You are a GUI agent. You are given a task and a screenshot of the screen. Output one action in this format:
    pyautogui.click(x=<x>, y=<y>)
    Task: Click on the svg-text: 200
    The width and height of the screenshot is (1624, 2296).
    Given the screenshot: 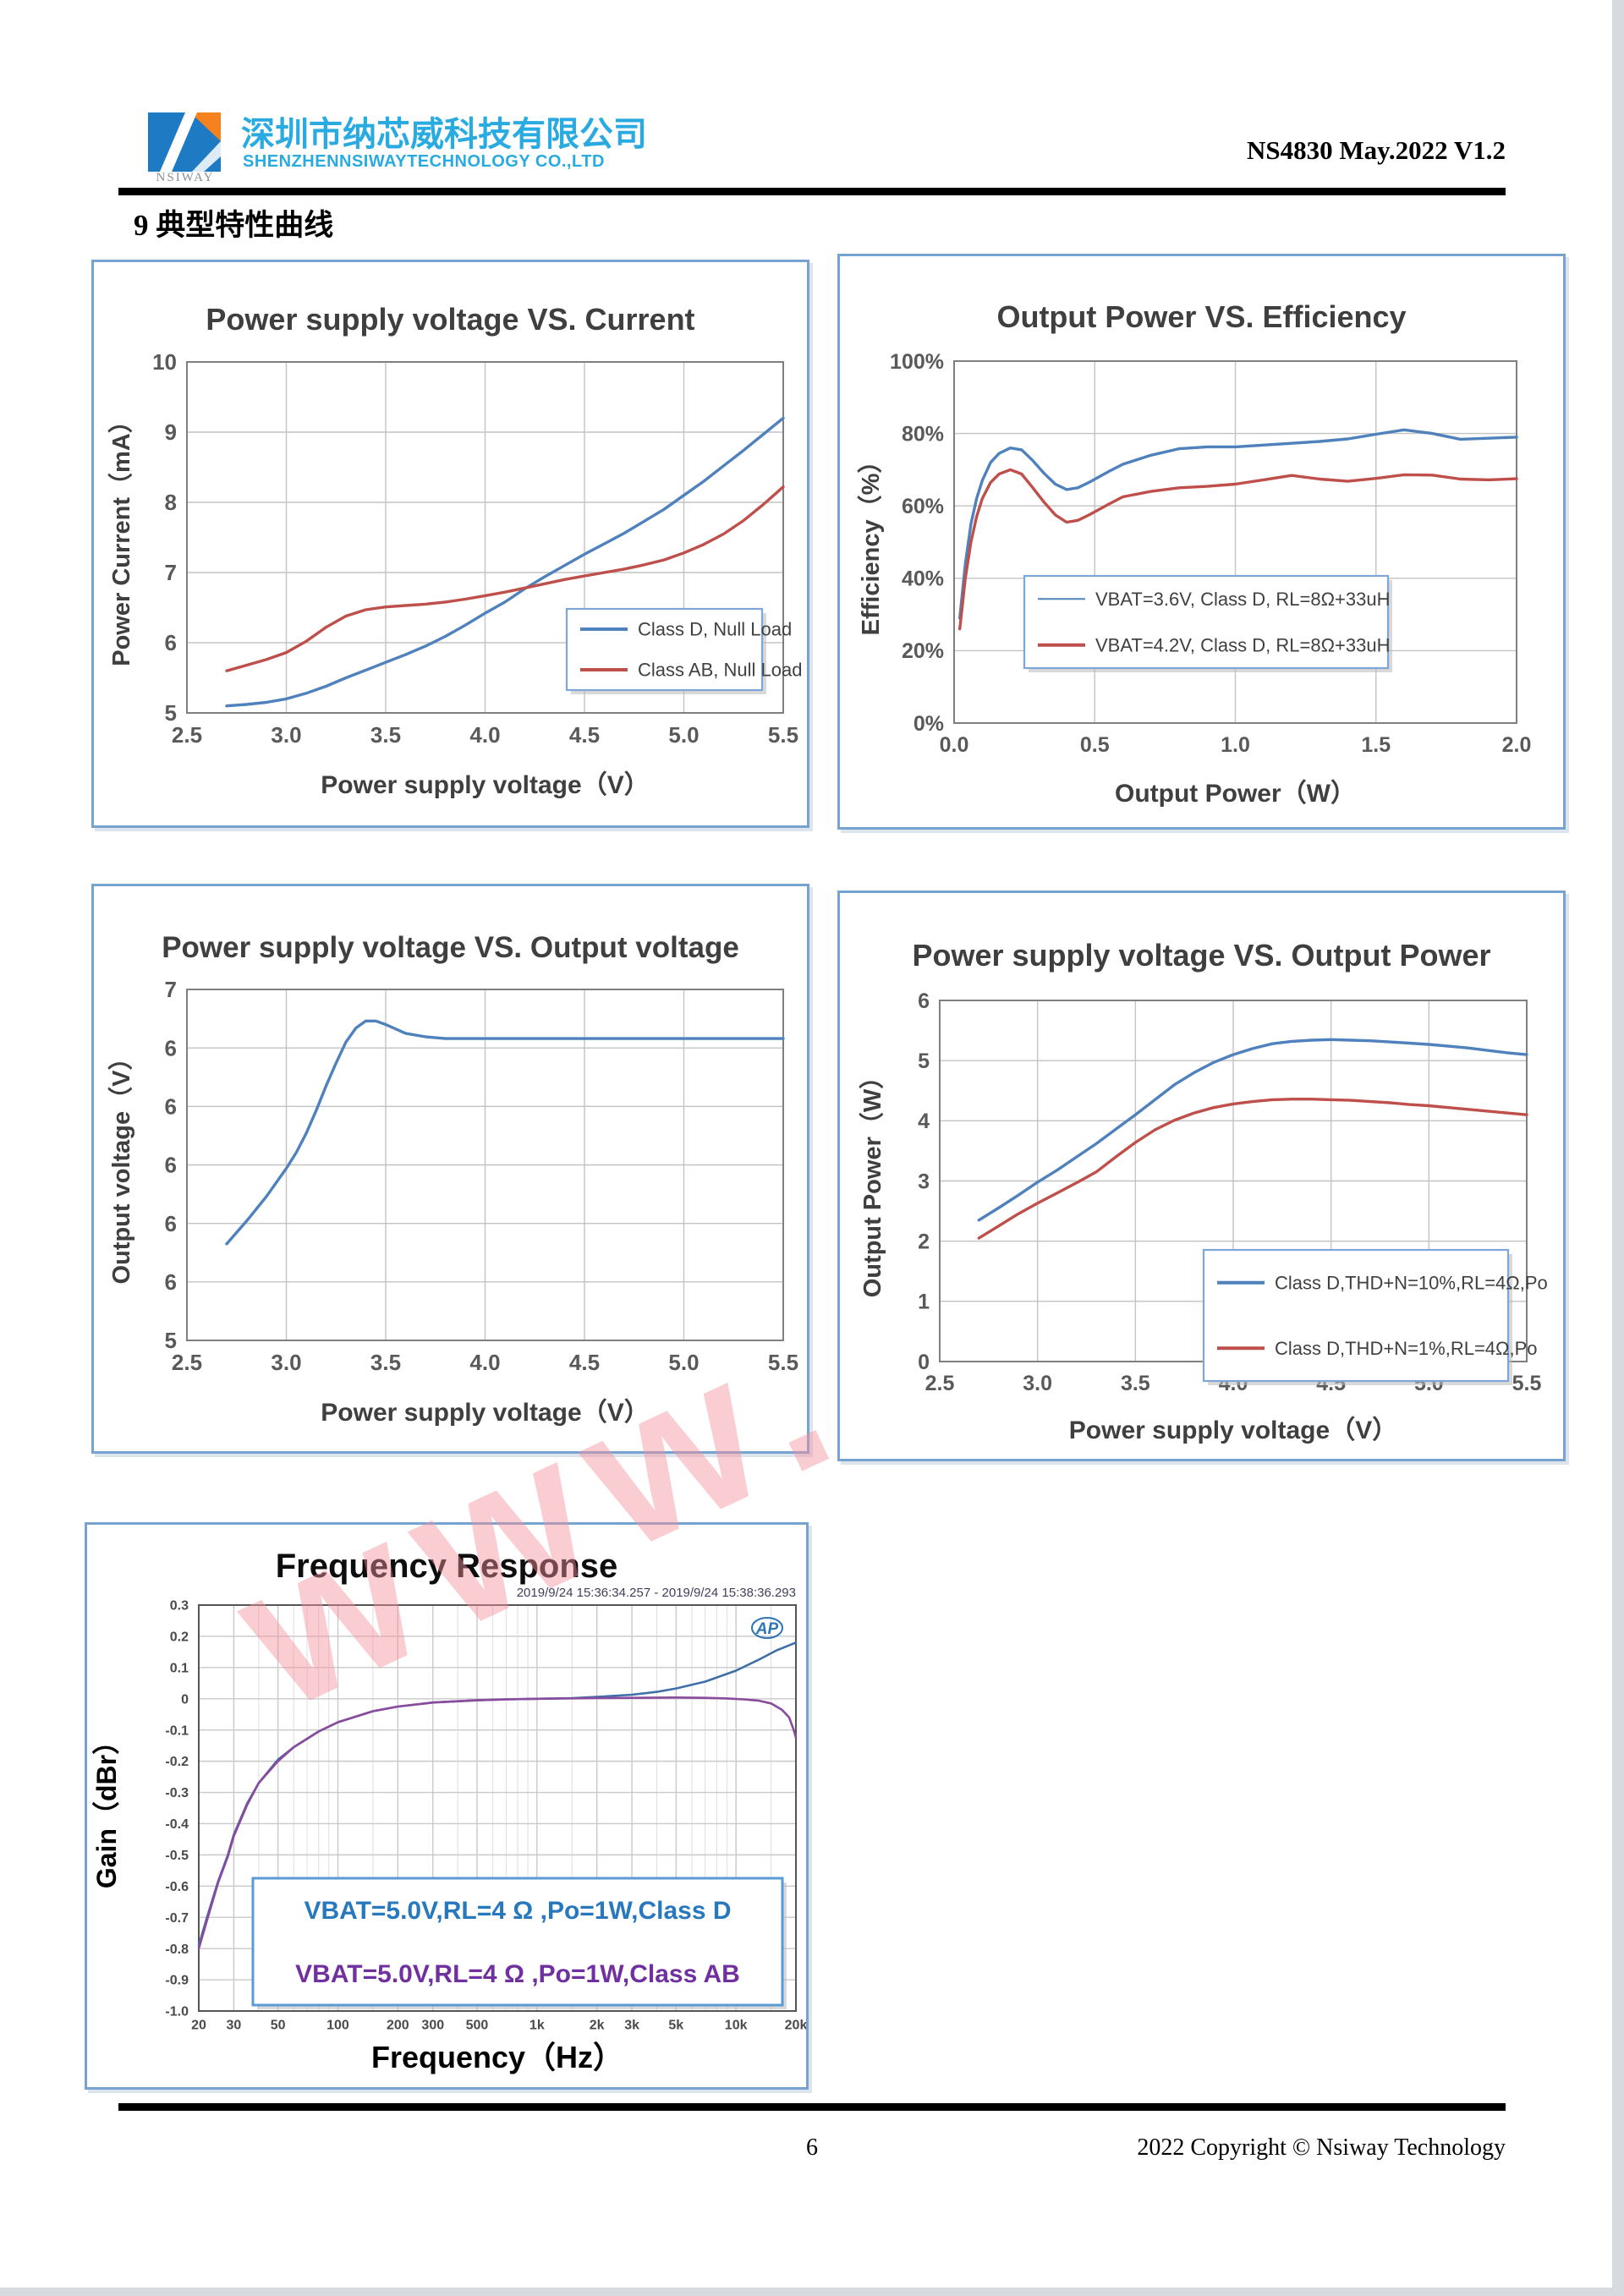 What is the action you would take?
    pyautogui.click(x=398, y=2026)
    